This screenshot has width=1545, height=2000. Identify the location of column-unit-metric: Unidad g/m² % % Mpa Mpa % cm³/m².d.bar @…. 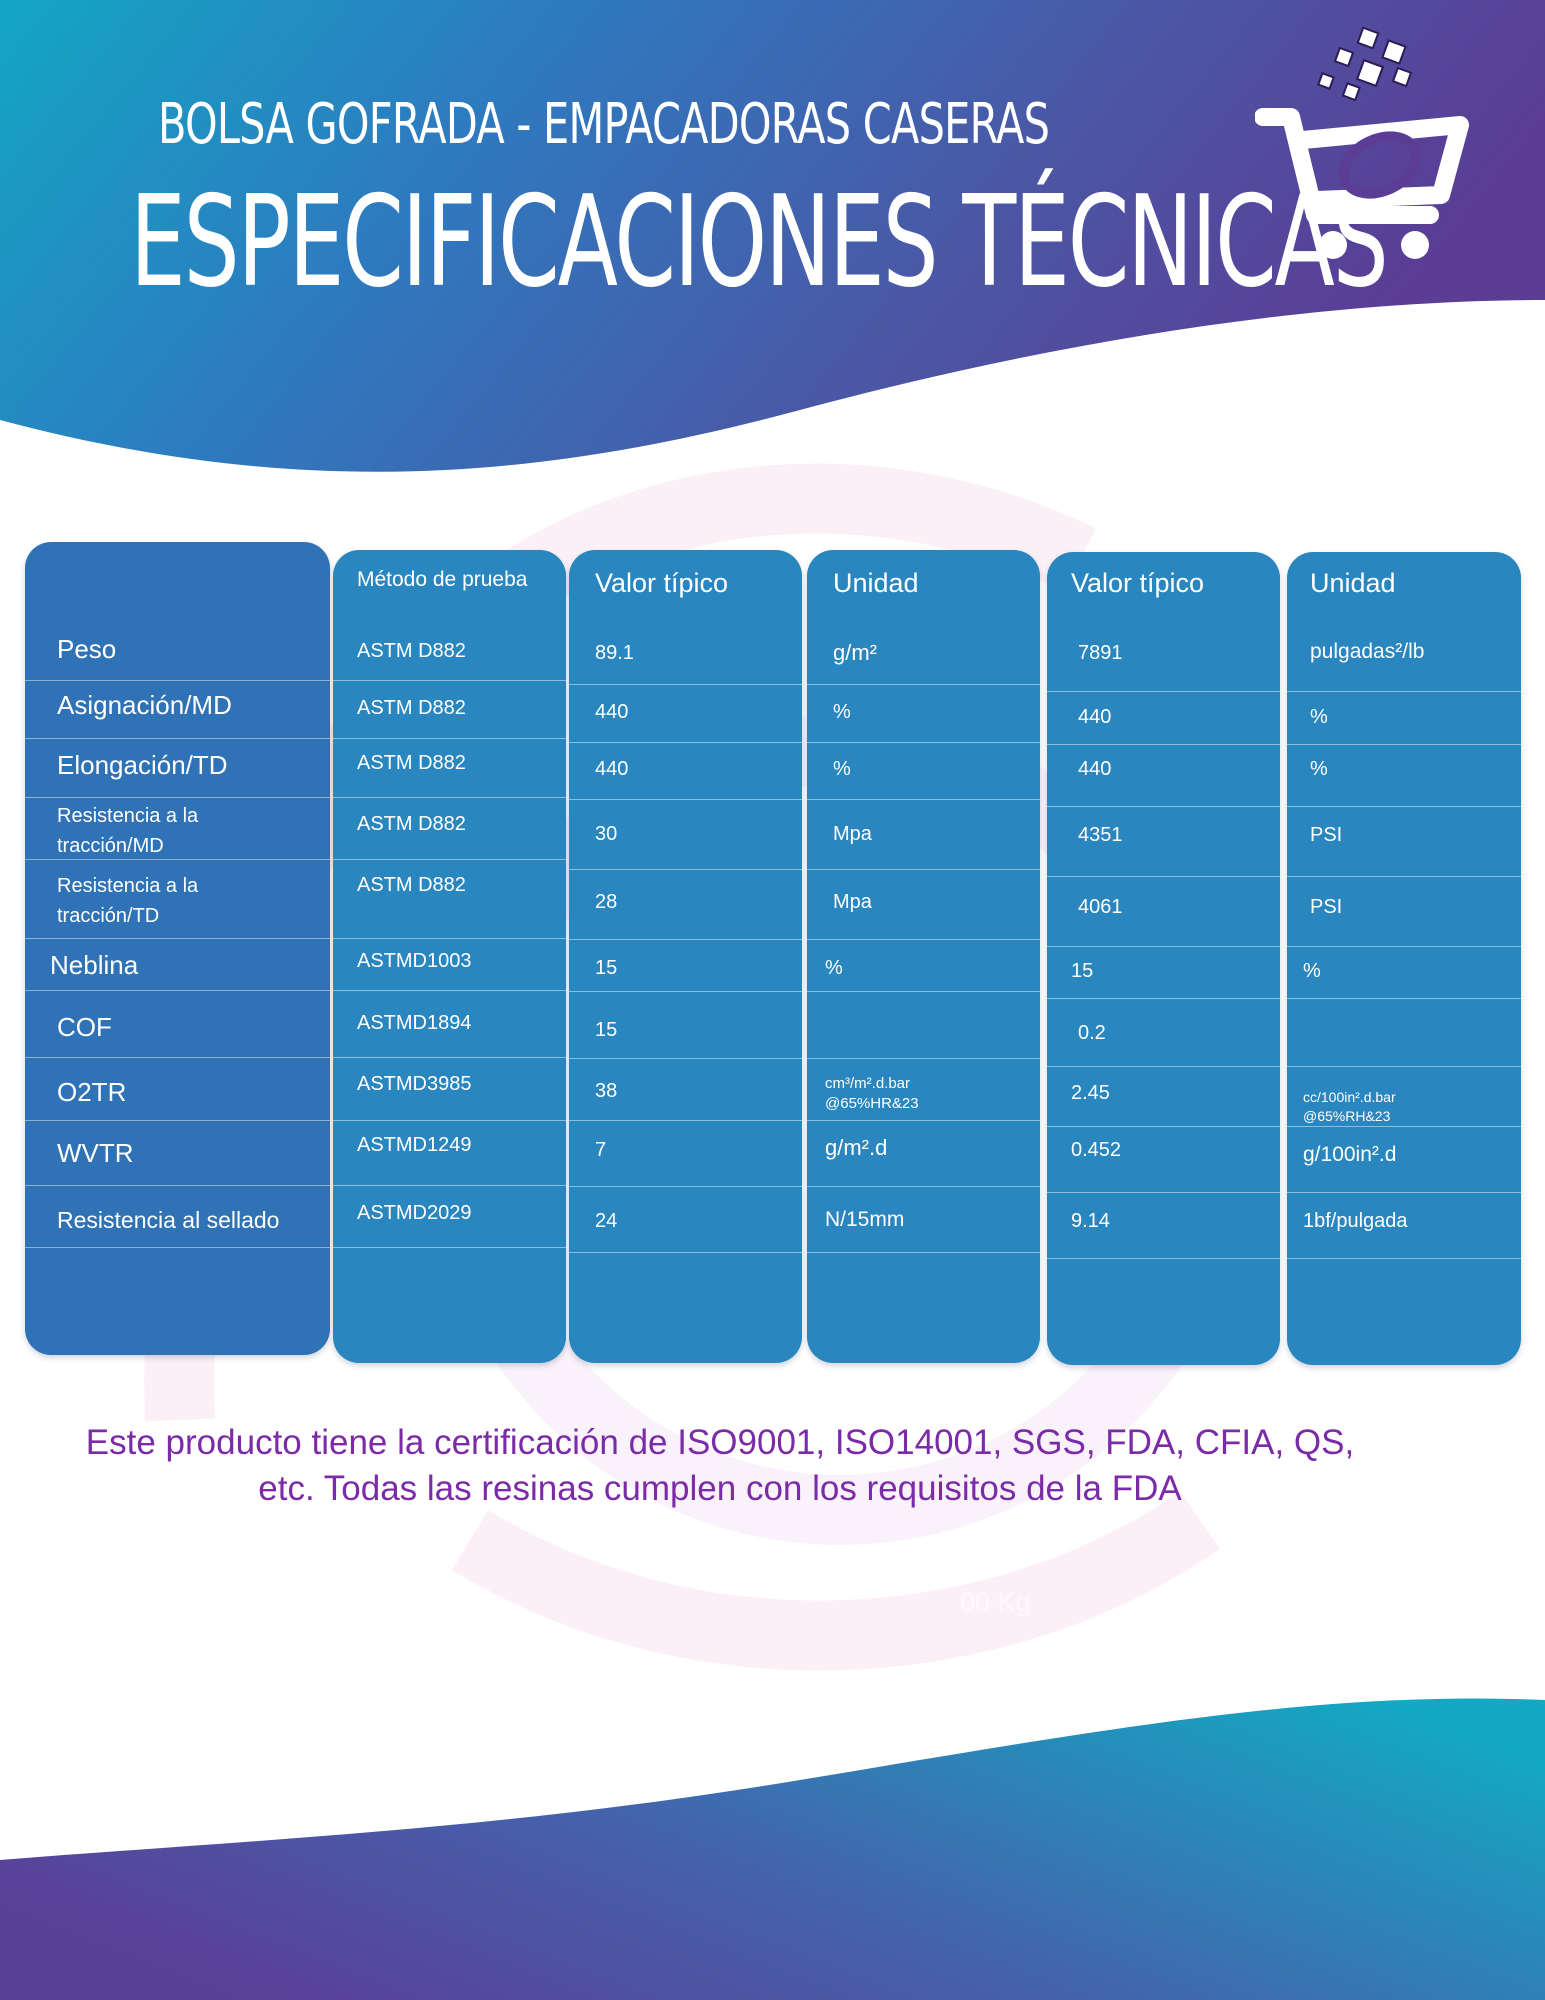
(923, 956).